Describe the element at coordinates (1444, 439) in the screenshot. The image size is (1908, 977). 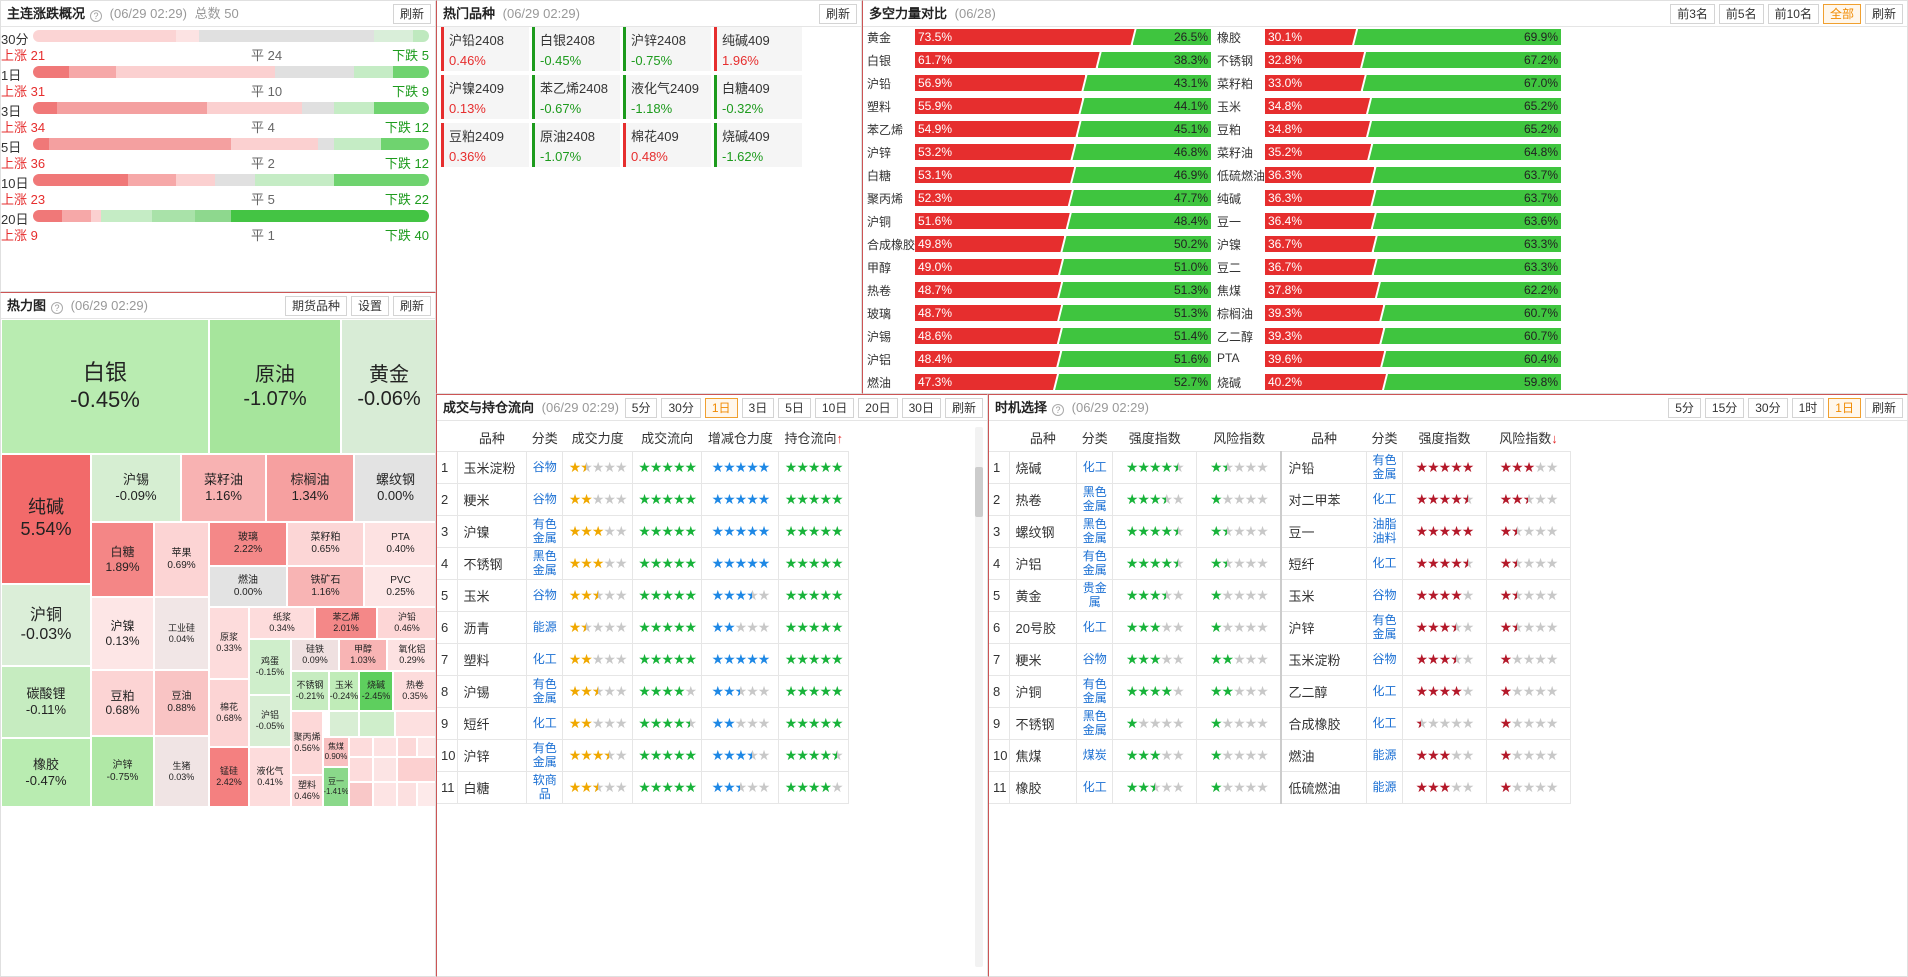
I see `timing-col-header: 强度指数` at that location.